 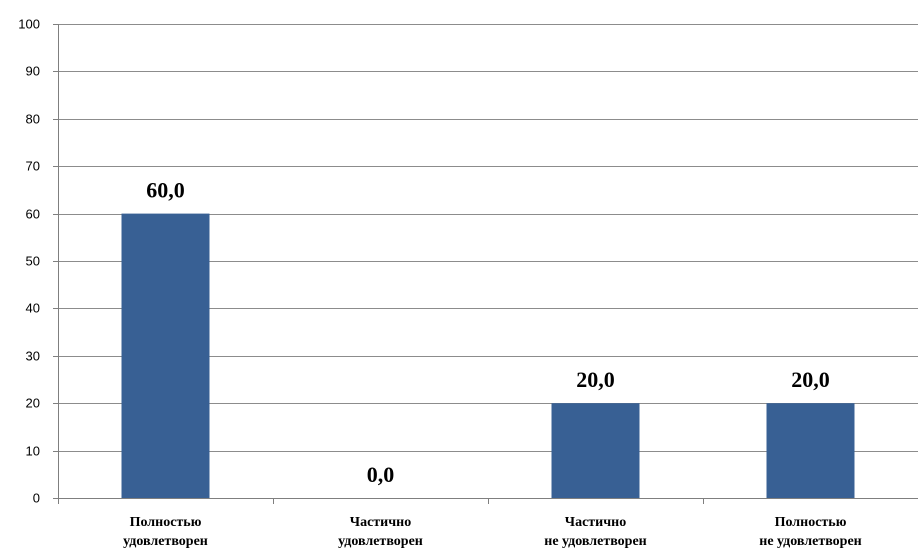 What do you see at coordinates (33, 451) in the screenshot?
I see `y-tick-label: 10` at bounding box center [33, 451].